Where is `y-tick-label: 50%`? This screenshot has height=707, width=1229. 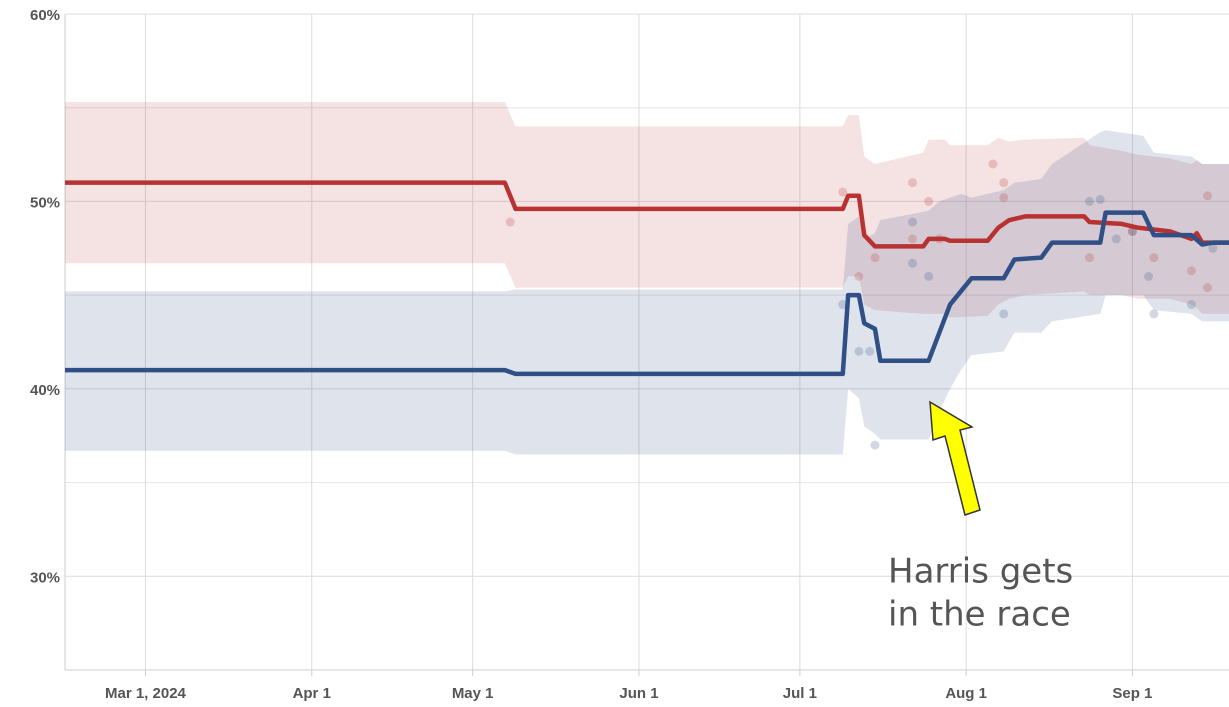
y-tick-label: 50% is located at coordinates (45, 202).